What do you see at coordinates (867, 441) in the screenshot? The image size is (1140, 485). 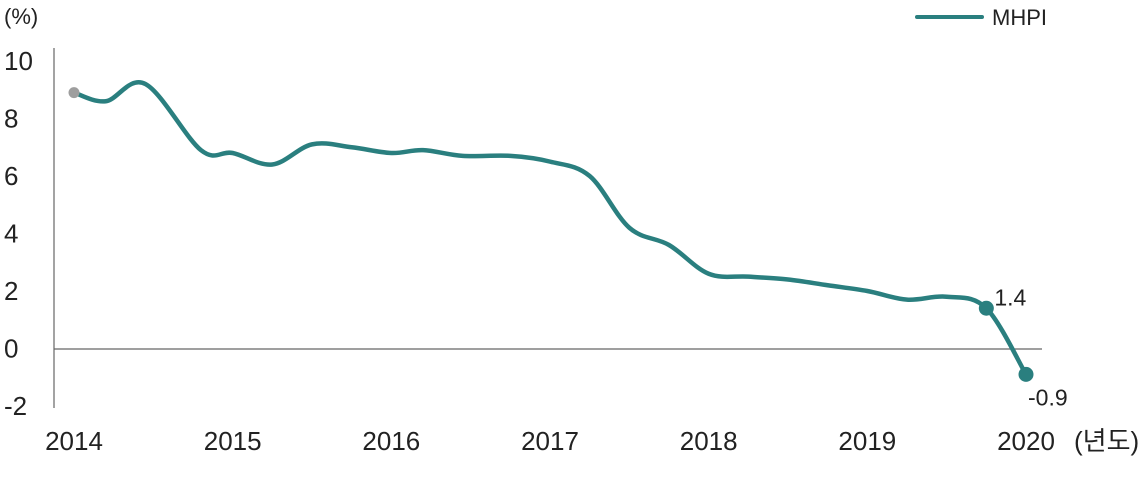 I see `x-tick-label: 2019` at bounding box center [867, 441].